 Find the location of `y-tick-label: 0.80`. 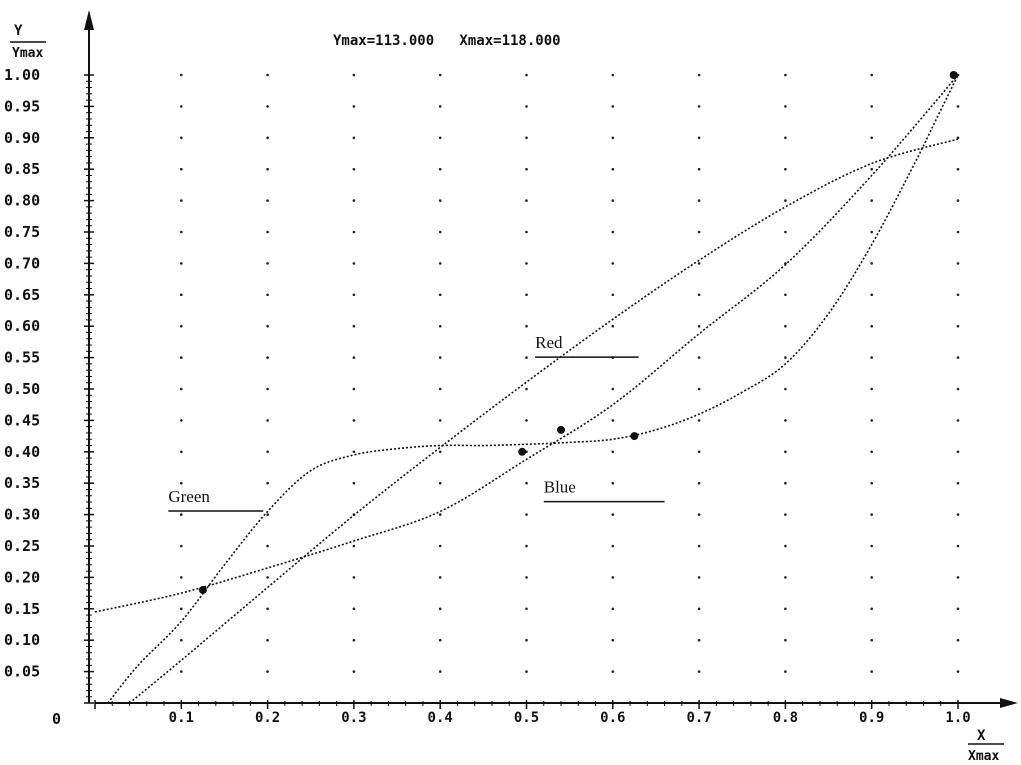

y-tick-label: 0.80 is located at coordinates (22, 201).